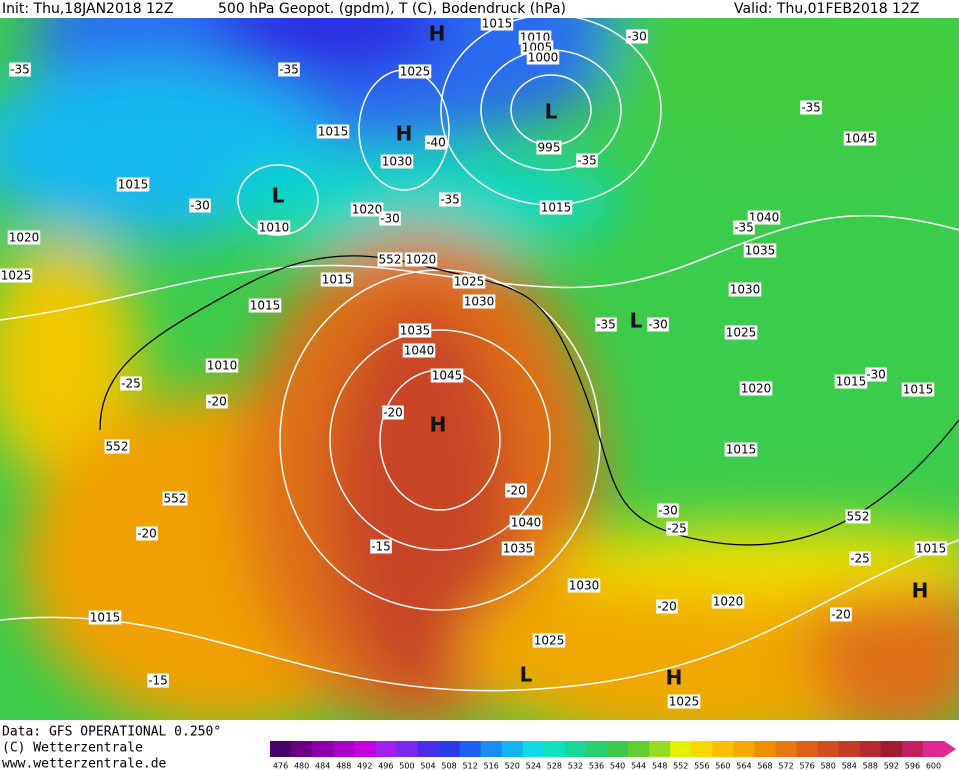 This screenshot has height=770, width=959. Describe the element at coordinates (322, 766) in the screenshot. I see `colorbar-label: 484` at that location.